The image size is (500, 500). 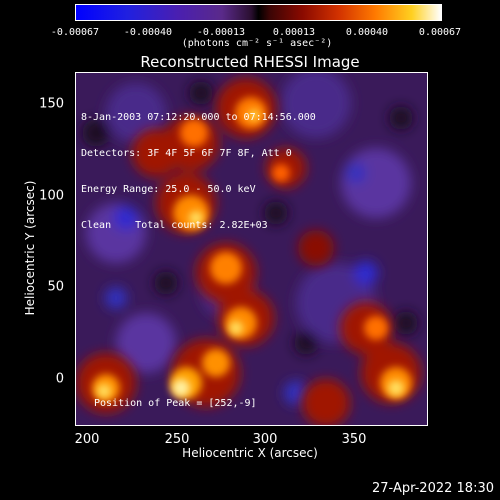 I want to click on colorbar, so click(x=258, y=12).